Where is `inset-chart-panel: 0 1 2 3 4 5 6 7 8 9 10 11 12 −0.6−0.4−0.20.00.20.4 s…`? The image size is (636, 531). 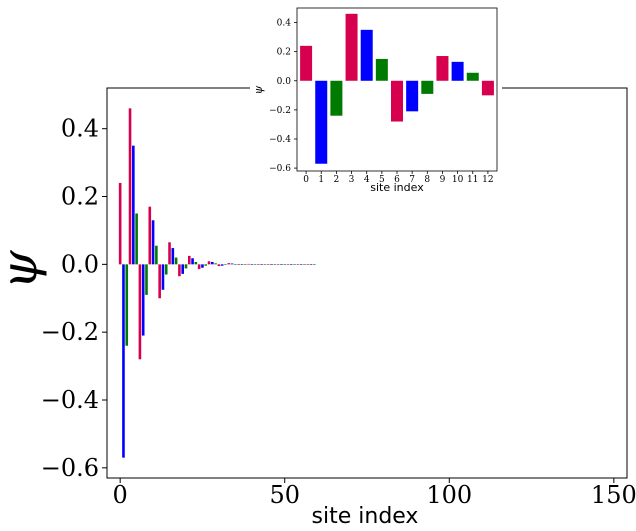
inset-chart-panel: 0 1 2 3 4 5 6 7 8 9 10 11 12 −0.6−0.4−0.20.00.20.4 s… is located at coordinates (376, 100).